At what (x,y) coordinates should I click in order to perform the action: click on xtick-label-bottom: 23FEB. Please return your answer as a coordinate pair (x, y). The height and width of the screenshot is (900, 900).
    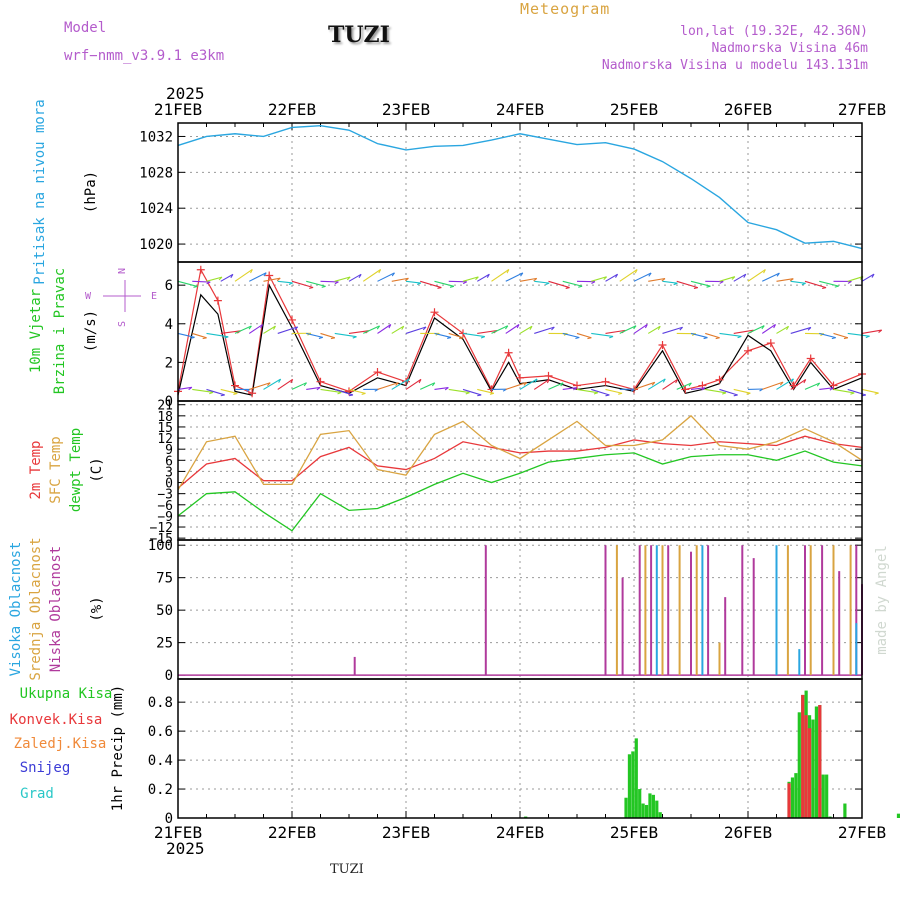
    Looking at the image, I should click on (406, 832).